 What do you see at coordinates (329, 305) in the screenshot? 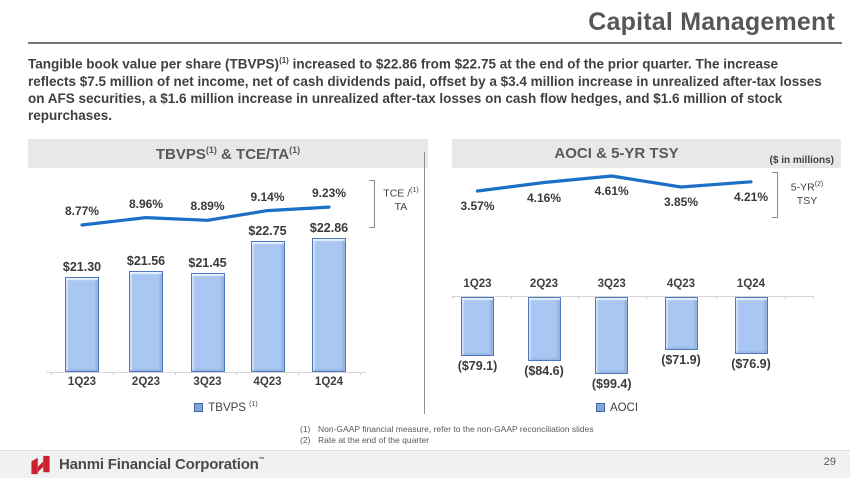
I see `bar-tbvps-1q24` at bounding box center [329, 305].